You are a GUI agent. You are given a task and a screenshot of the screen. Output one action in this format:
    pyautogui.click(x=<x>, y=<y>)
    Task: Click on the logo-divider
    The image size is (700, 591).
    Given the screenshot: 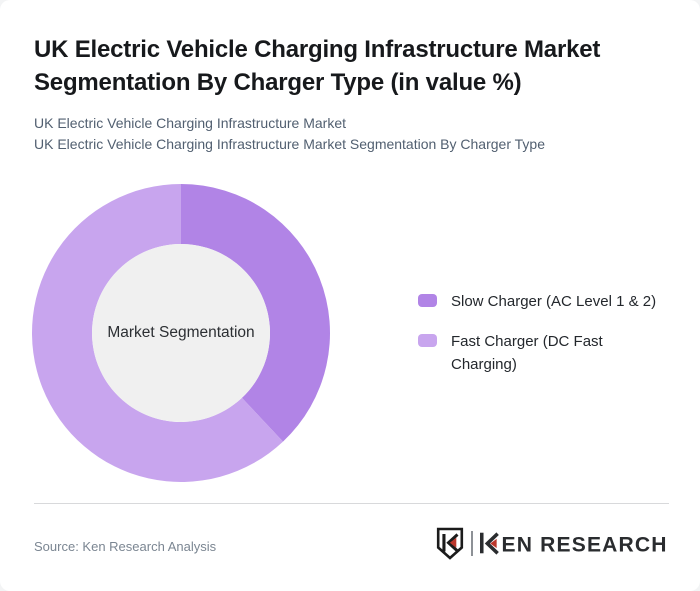 What is the action you would take?
    pyautogui.click(x=472, y=543)
    